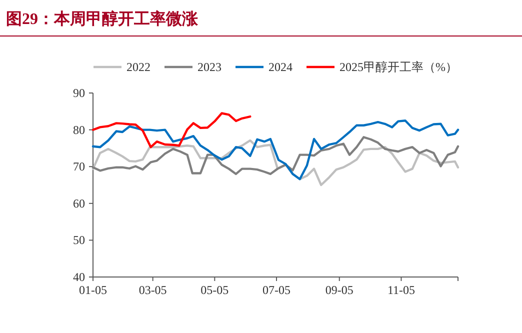 Image resolution: width=522 pixels, height=333 pixels. Describe the element at coordinates (399, 67) in the screenshot. I see `legend-label: 2025甲醇开工率（%）` at that location.